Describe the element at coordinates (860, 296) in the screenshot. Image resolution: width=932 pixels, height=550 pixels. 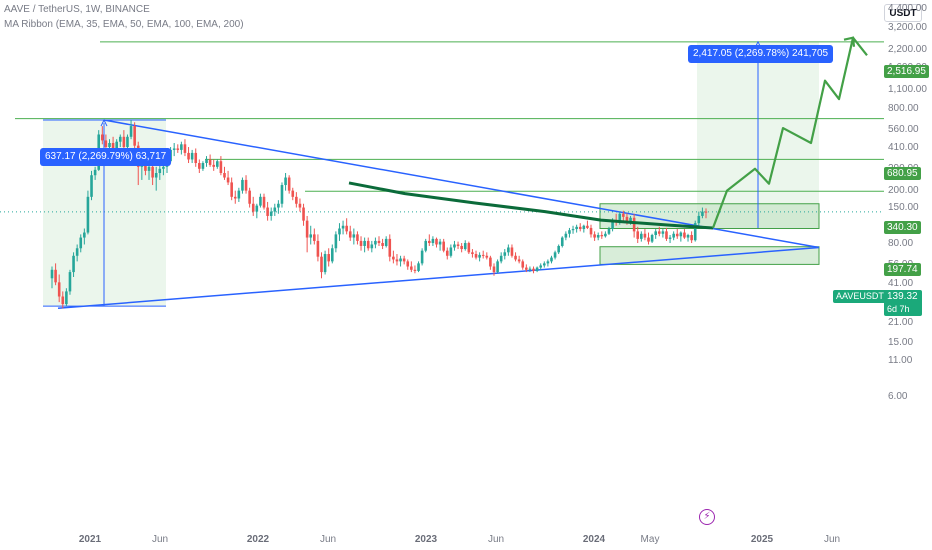
I see `symbol-label: AAVEUSDT` at that location.